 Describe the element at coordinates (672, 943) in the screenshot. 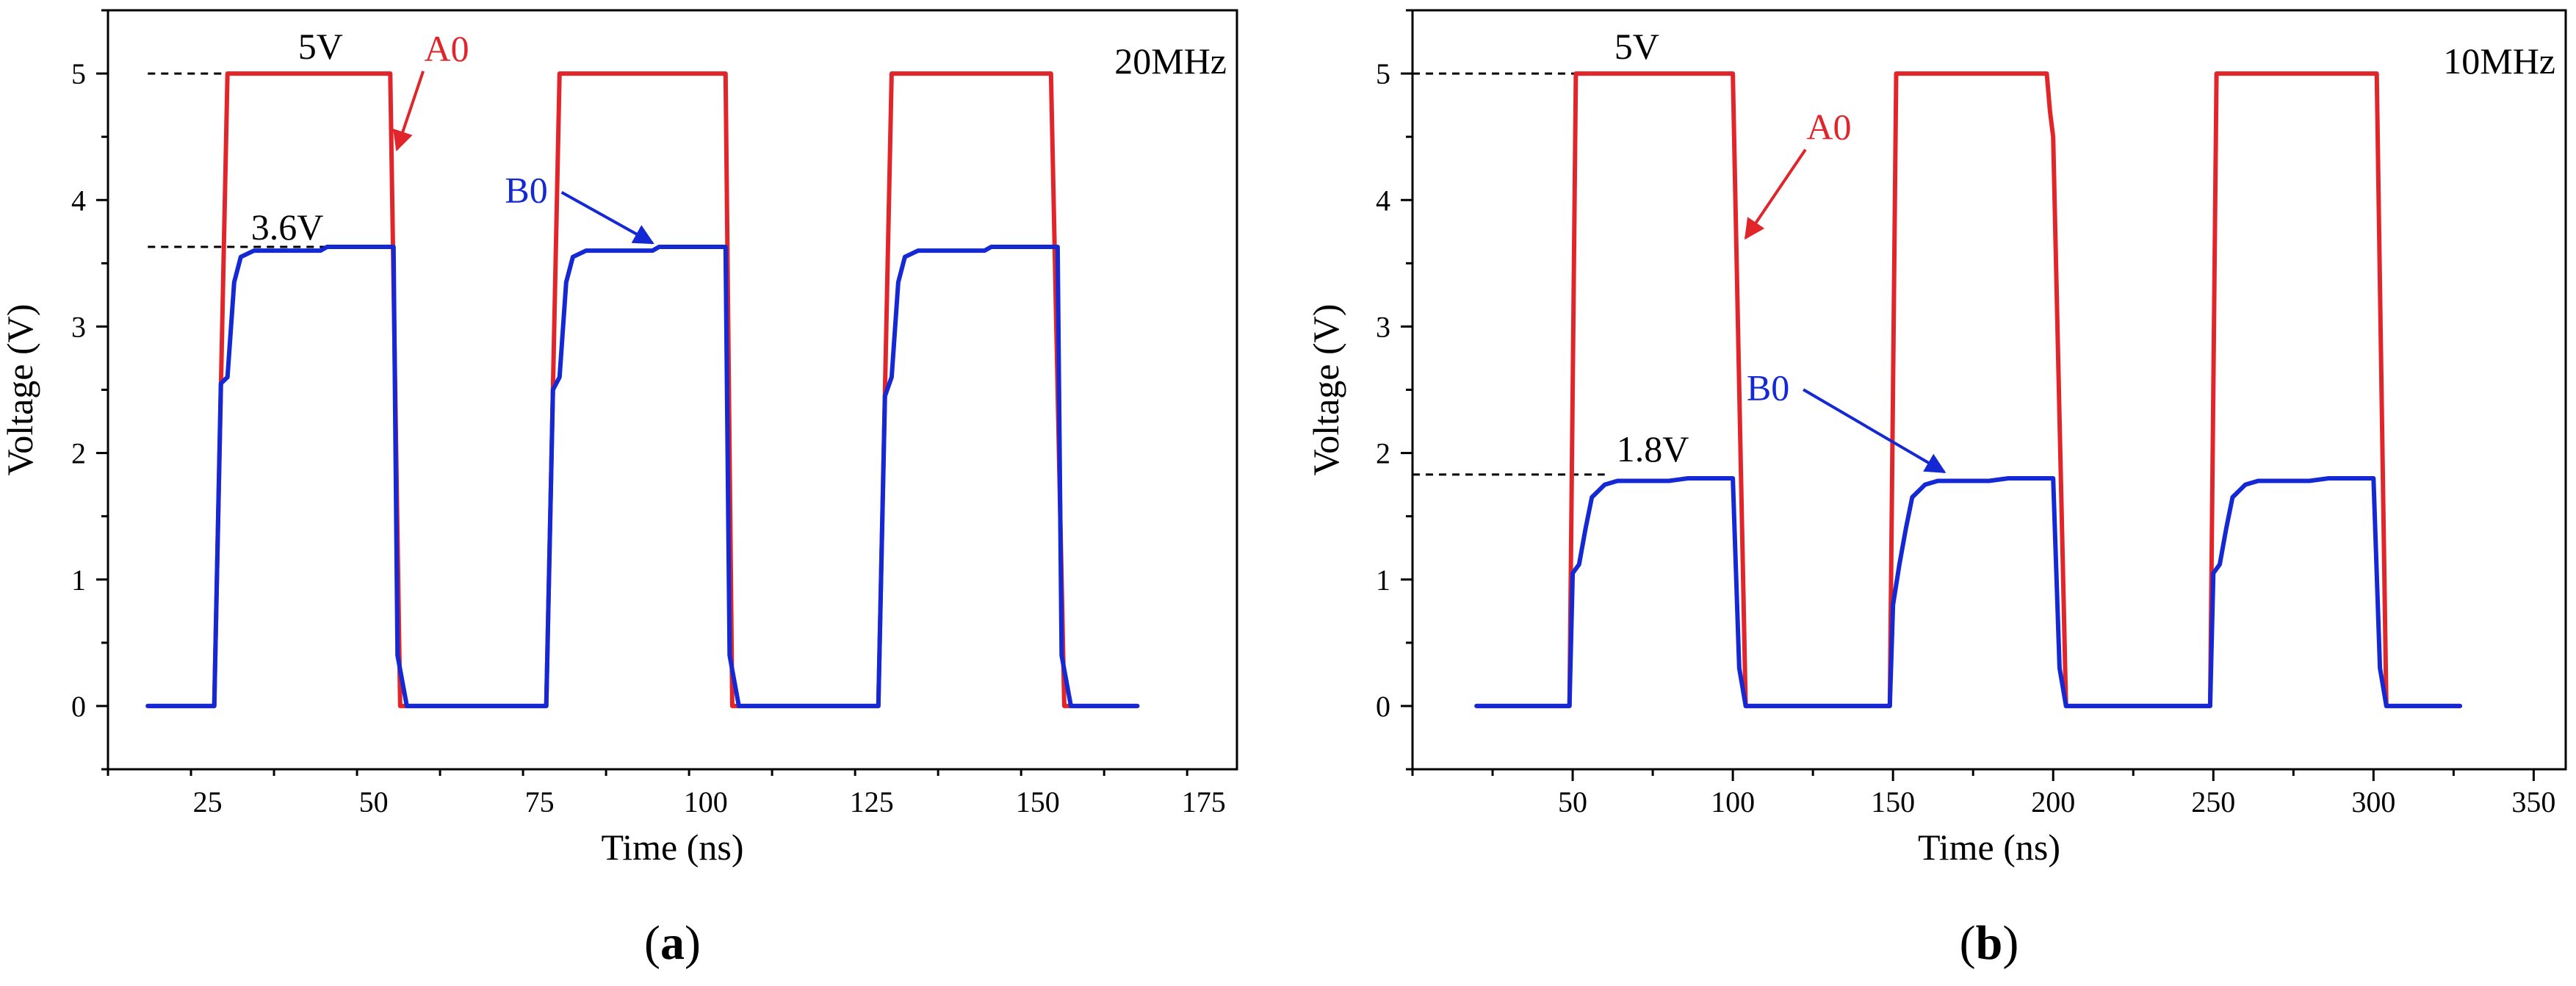

I see `panel-label: (a)` at that location.